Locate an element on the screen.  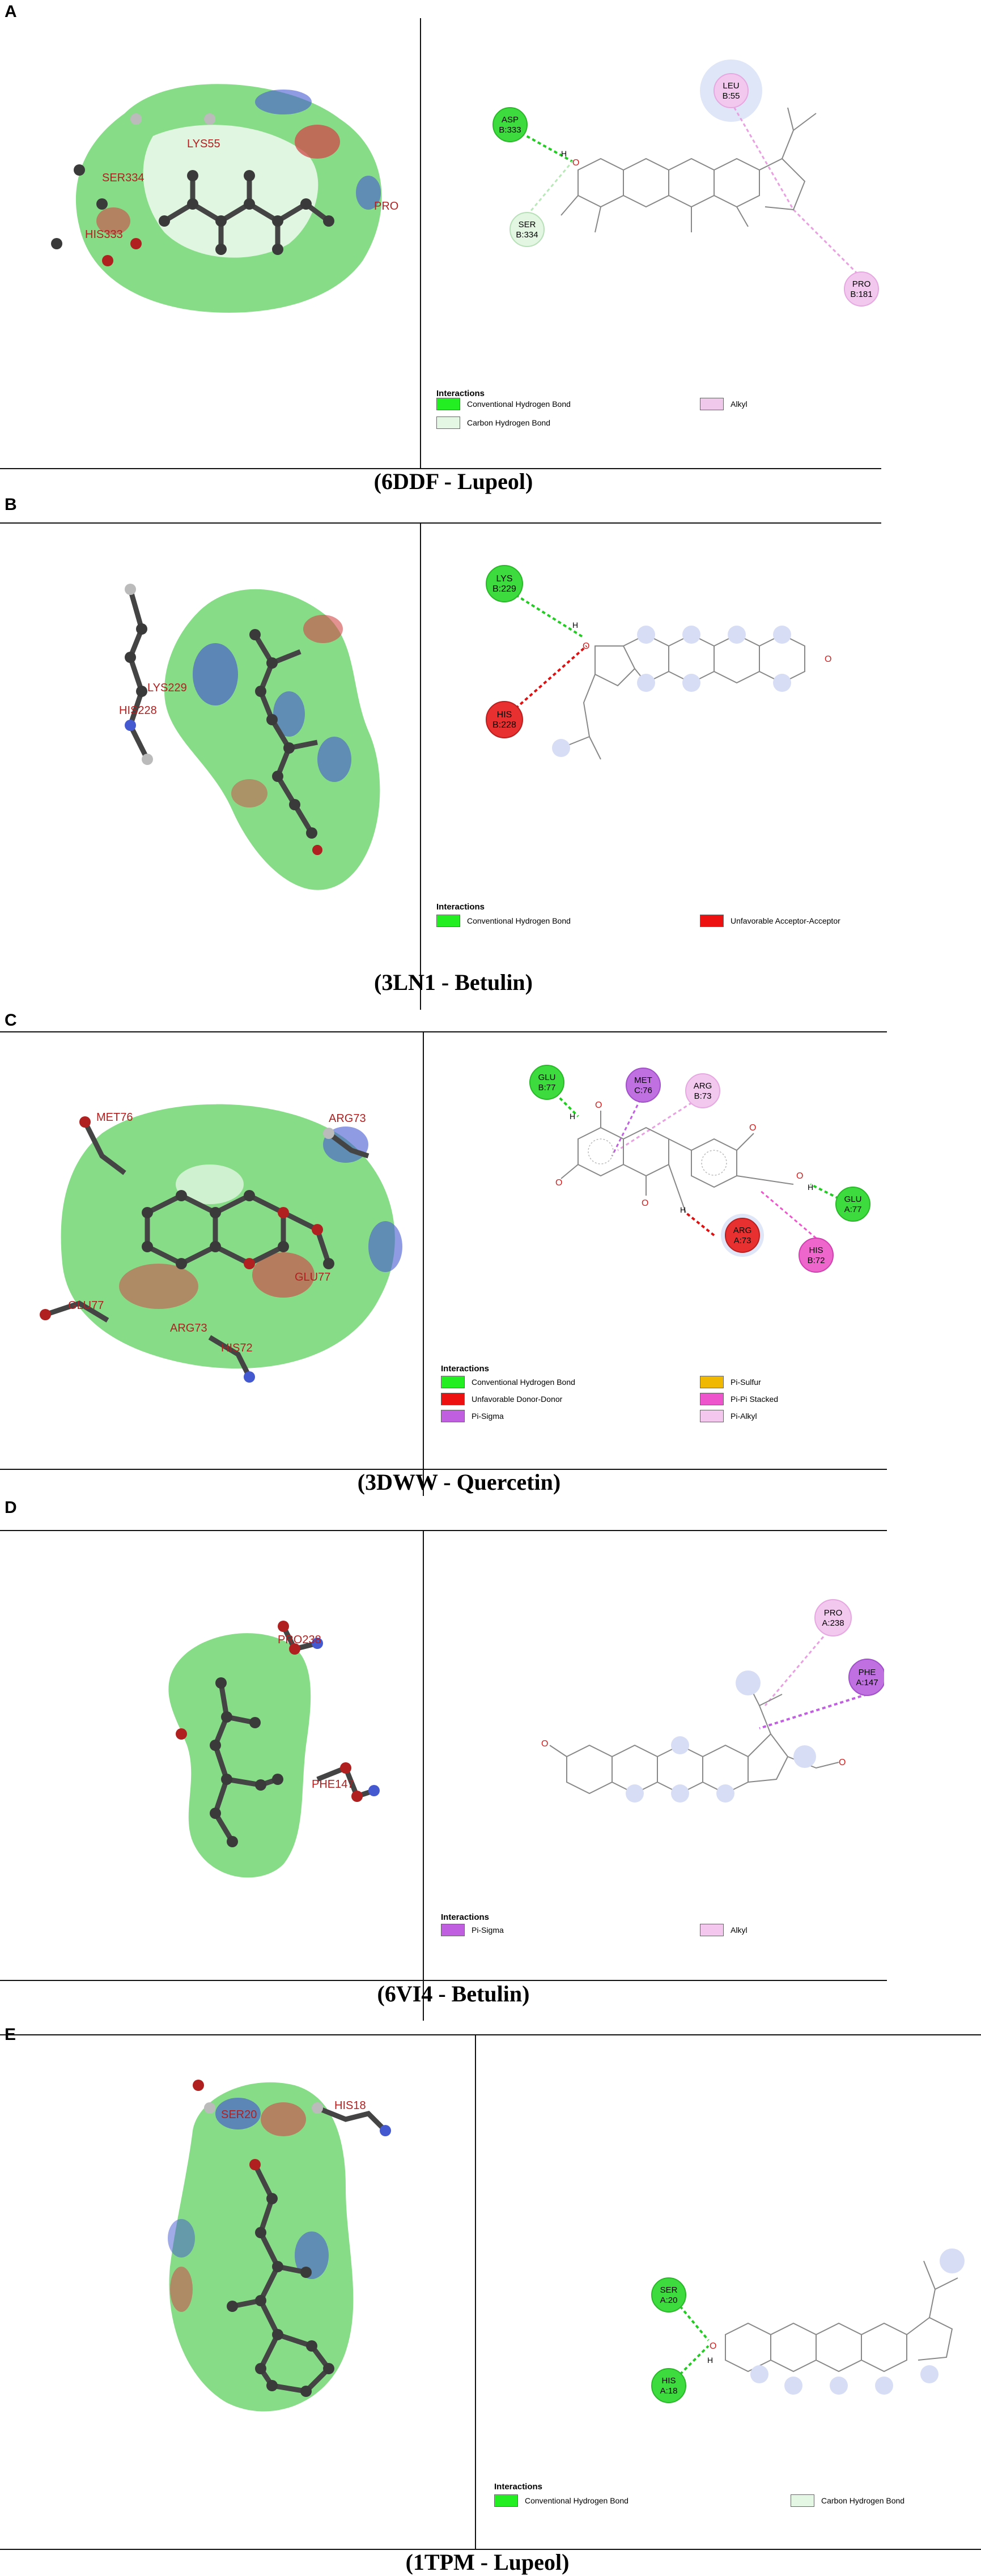
legend-label: Alkyl is located at coordinates (739, 1930).